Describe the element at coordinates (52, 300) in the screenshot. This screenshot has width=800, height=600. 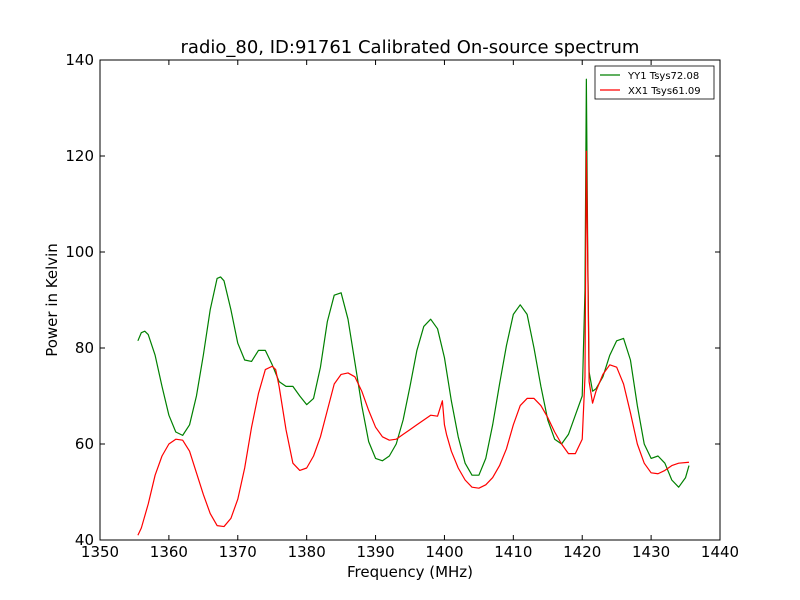
I see `y-axis-label: Power in Kelvin` at that location.